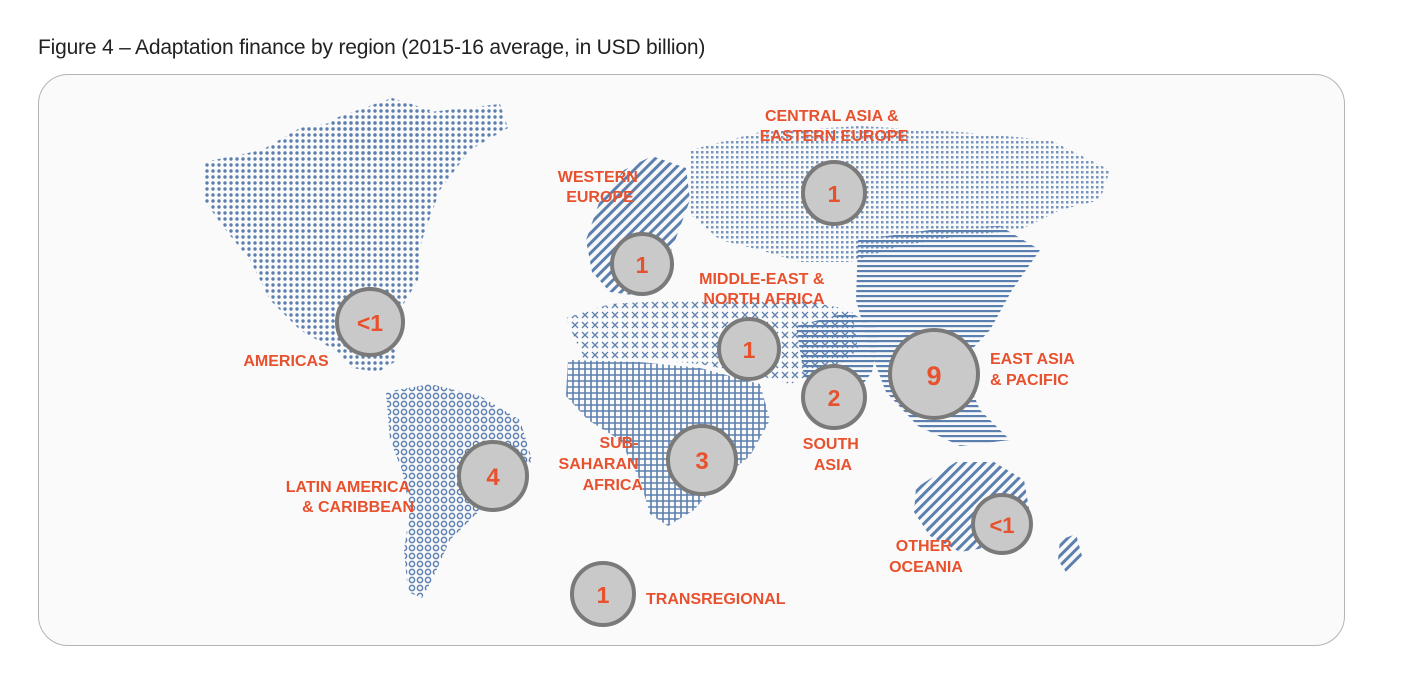  Describe the element at coordinates (834, 126) in the screenshot. I see `label-central-asia: CENTRAL ASIA & EASTERN EUROPE` at that location.